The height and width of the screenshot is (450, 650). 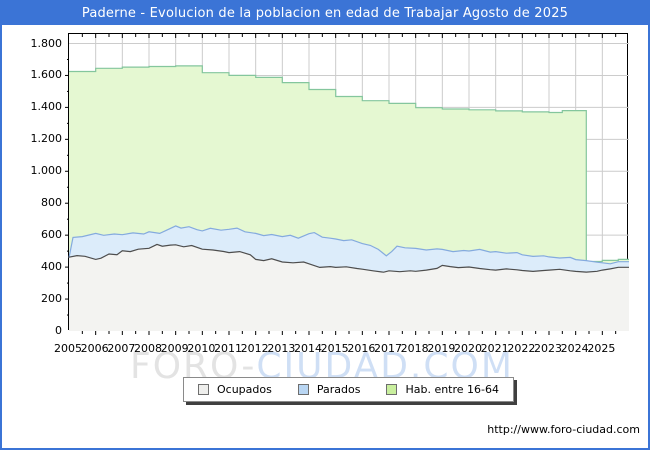 I want to click on x-tick-label: 2017, so click(x=388, y=348).